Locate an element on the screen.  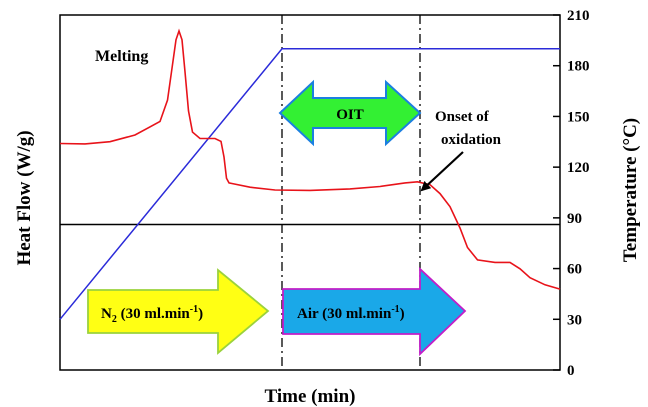
oit-label: OIT is located at coordinates (350, 115).